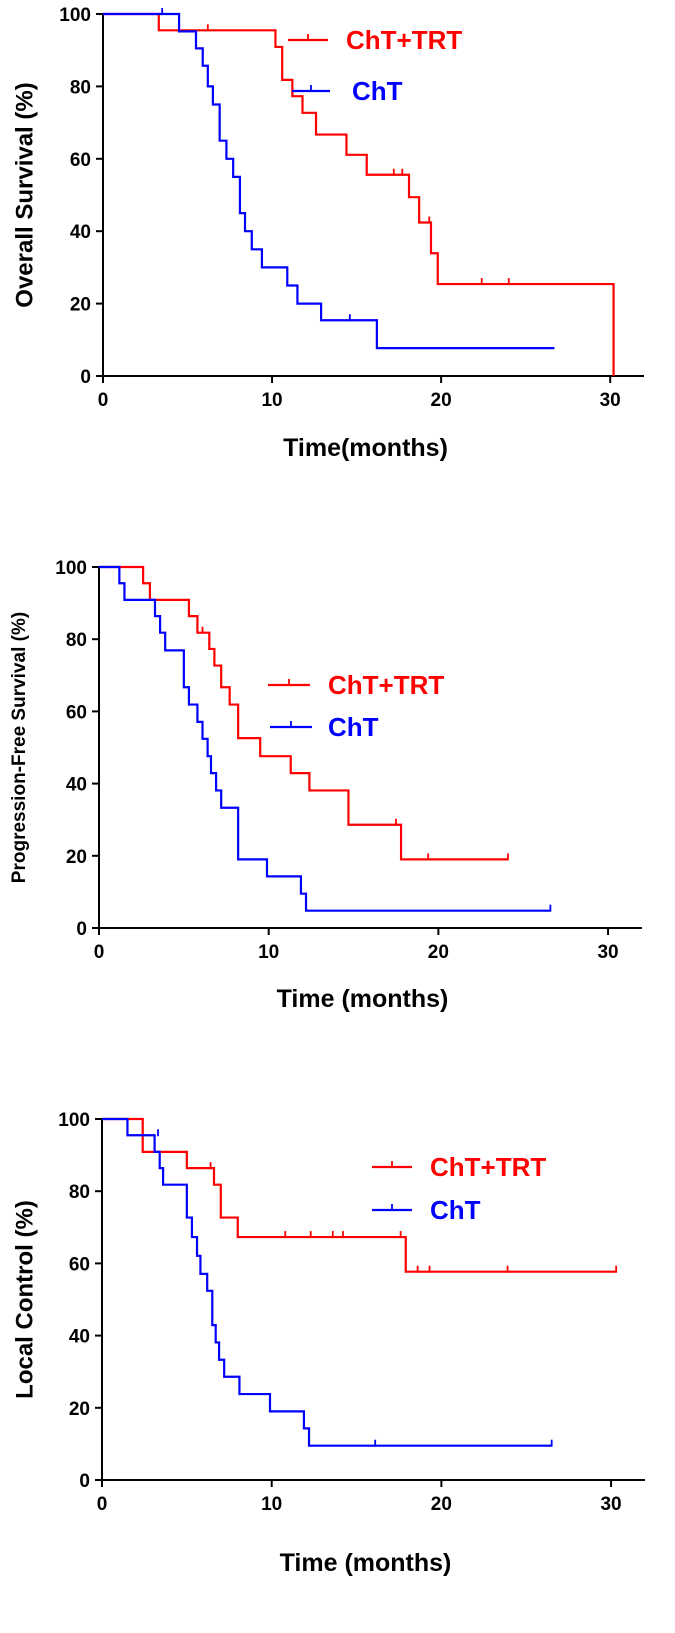 This screenshot has height=1633, width=675. What do you see at coordinates (24, 1299) in the screenshot?
I see `y-axis-title: Local Control (%)` at bounding box center [24, 1299].